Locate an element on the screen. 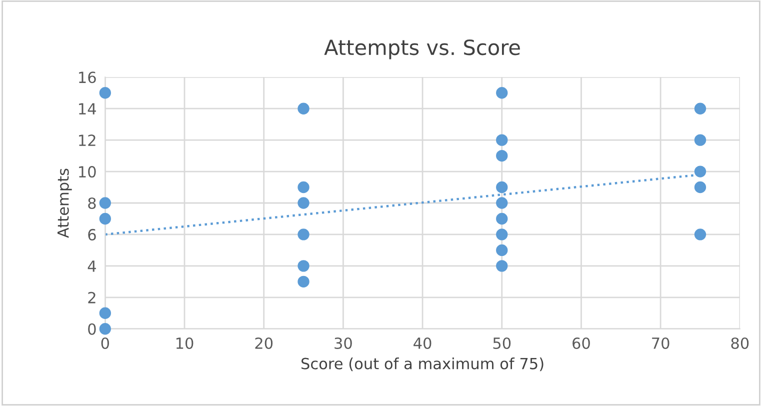 This screenshot has height=406, width=762. x-tick-label: 20 is located at coordinates (264, 343).